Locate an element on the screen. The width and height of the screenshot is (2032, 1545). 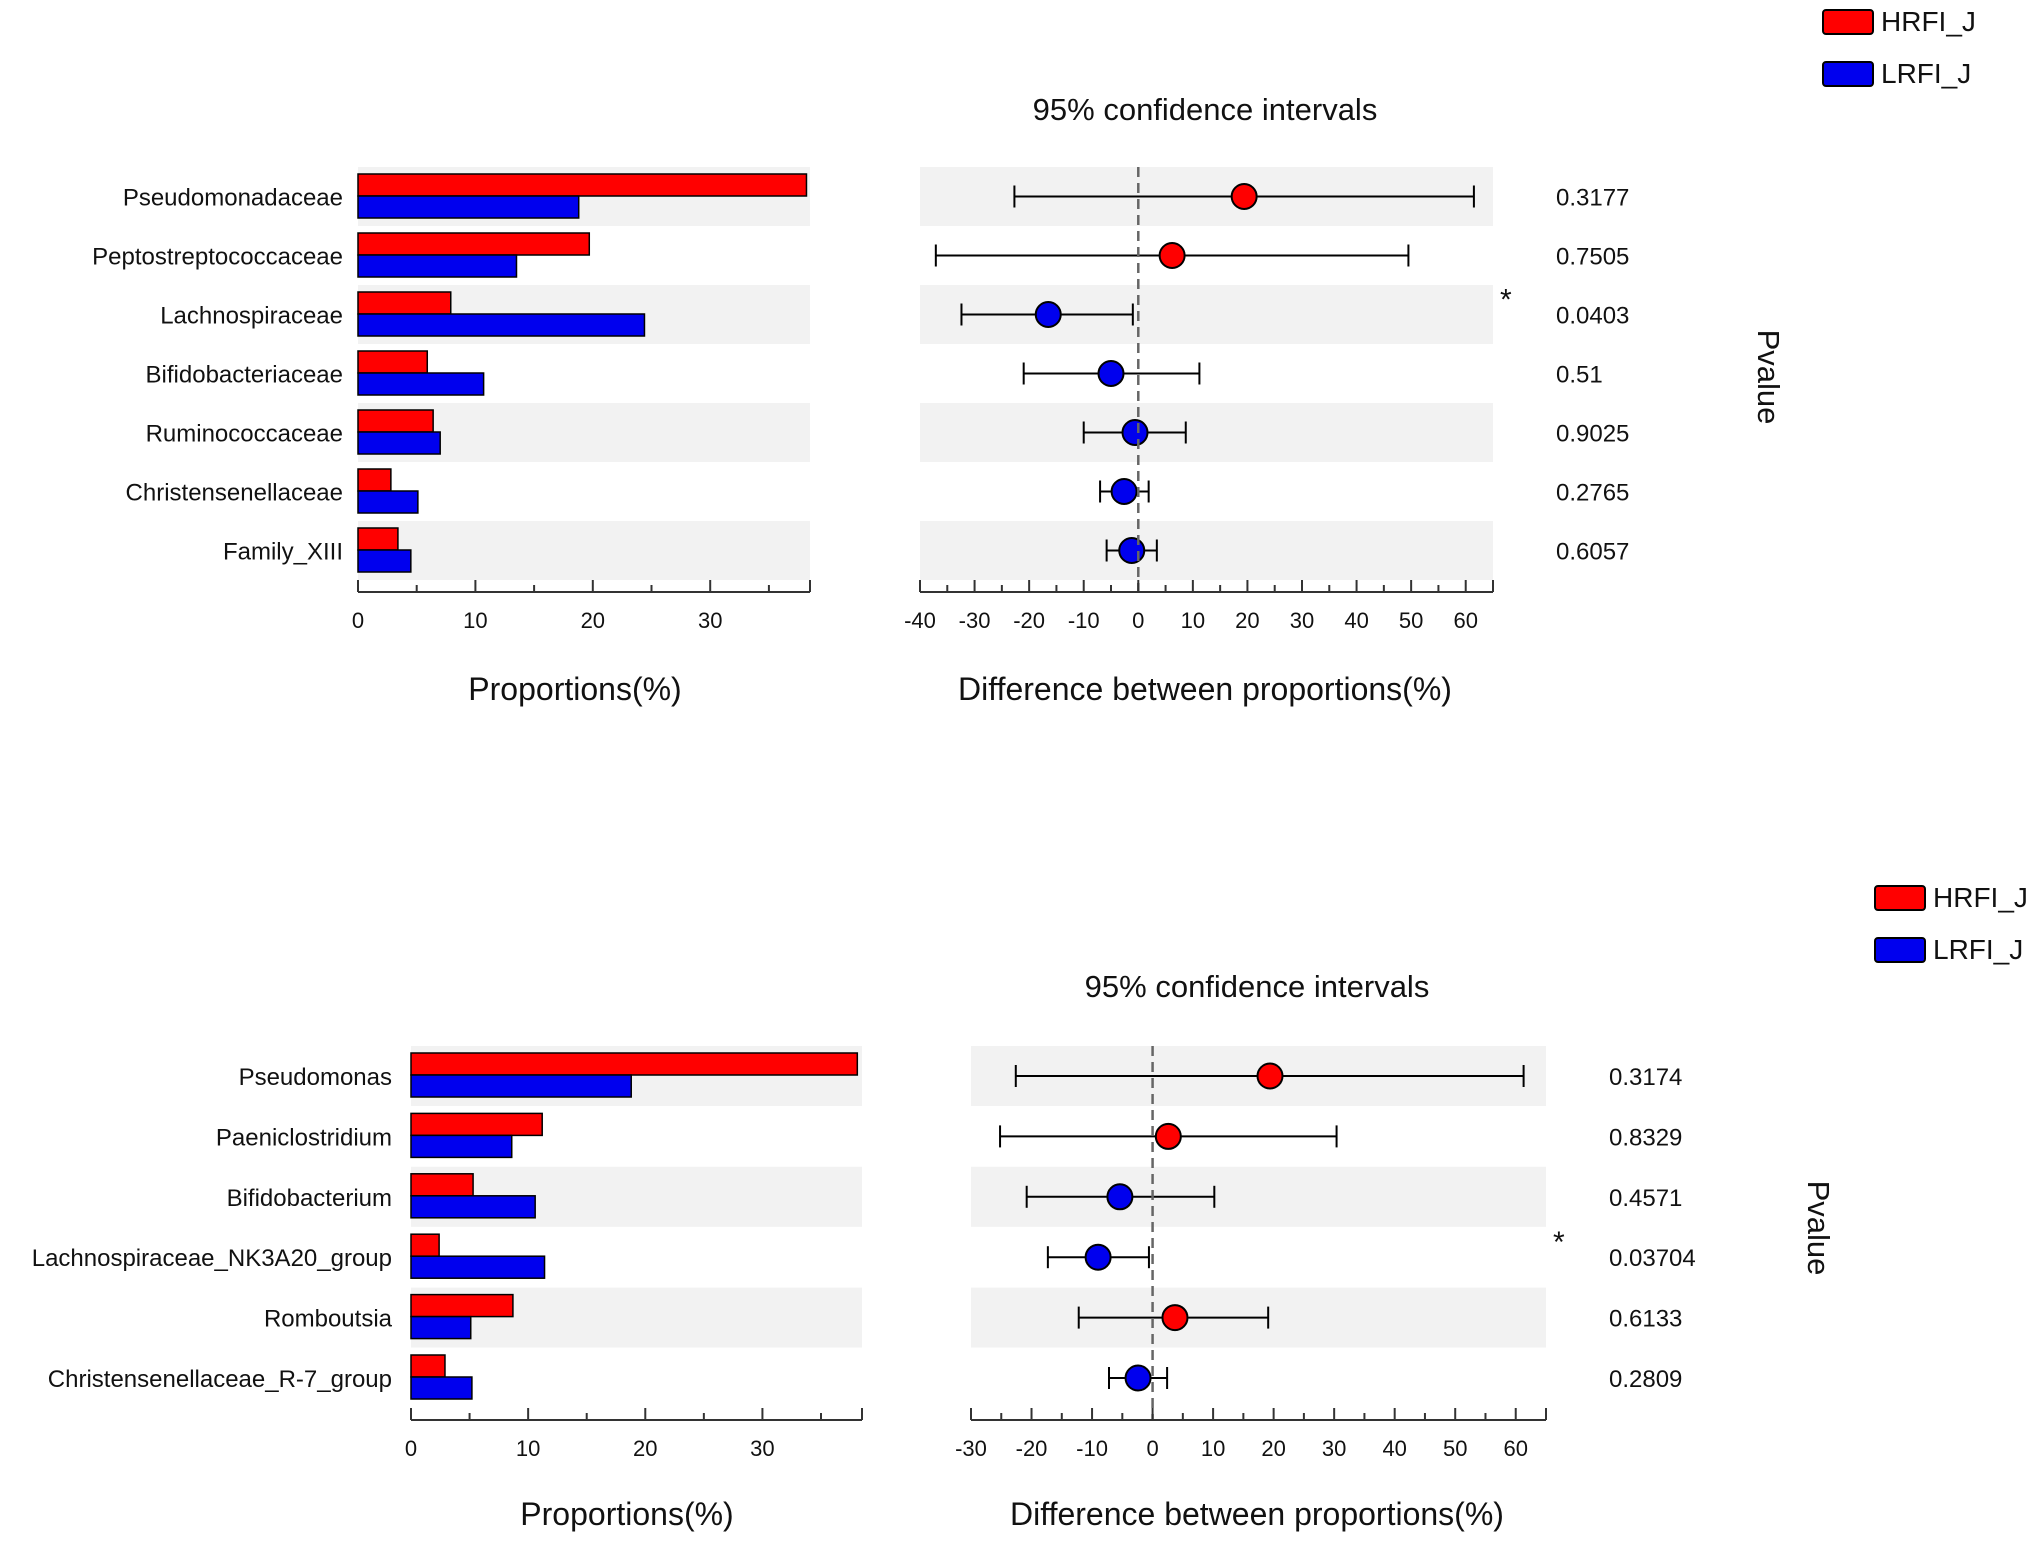
difference-tick-label: -40 is located at coordinates (920, 620).